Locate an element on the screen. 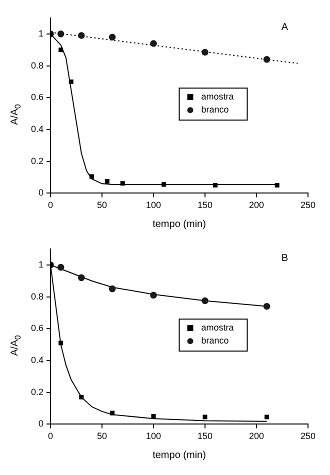 The height and width of the screenshot is (475, 330). annotation: A is located at coordinates (284, 27).